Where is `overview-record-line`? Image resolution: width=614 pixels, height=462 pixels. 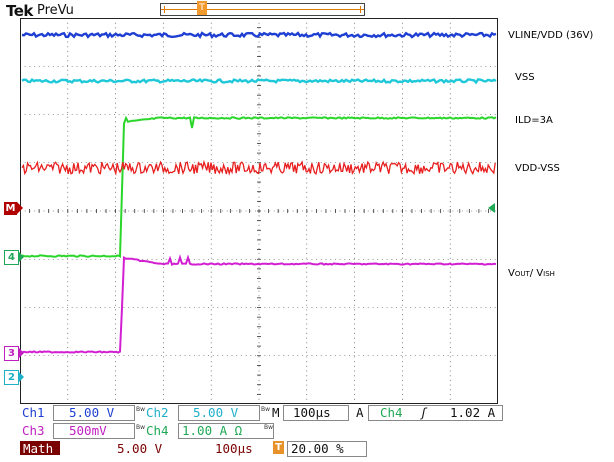 overview-record-line is located at coordinates (262, 9).